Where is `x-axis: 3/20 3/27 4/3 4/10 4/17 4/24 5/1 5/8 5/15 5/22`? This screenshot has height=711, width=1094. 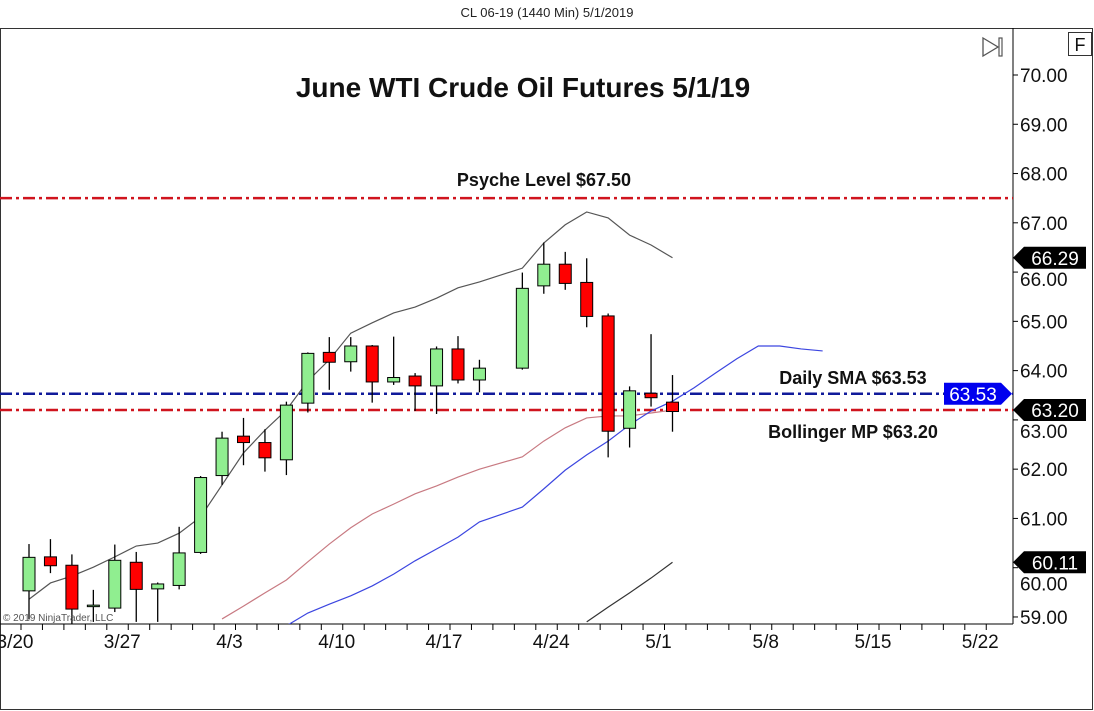 x-axis: 3/20 3/27 4/3 4/10 4/17 4/24 5/1 5/8 5/15 5/22 is located at coordinates (499, 638).